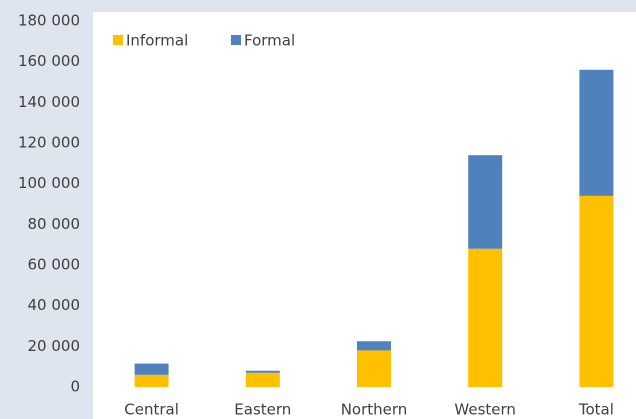  I want to click on legend-label: Informal, so click(157, 41).